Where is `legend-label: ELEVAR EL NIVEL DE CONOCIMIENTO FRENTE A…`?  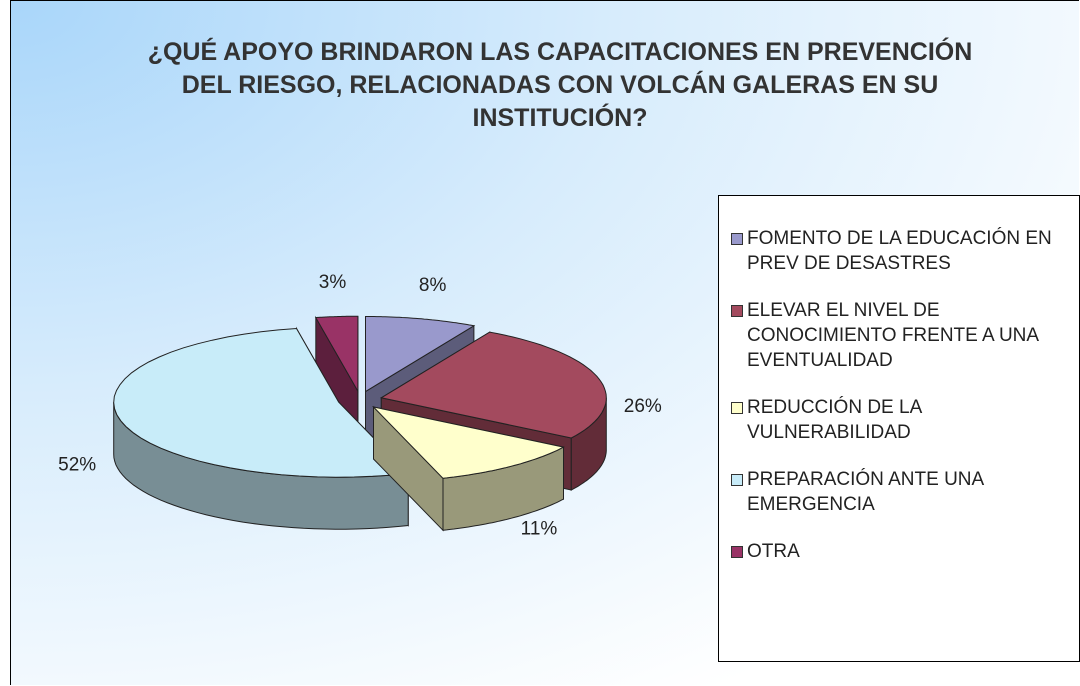 legend-label: ELEVAR EL NIVEL DE CONOCIMIENTO FRENTE A… is located at coordinates (893, 335).